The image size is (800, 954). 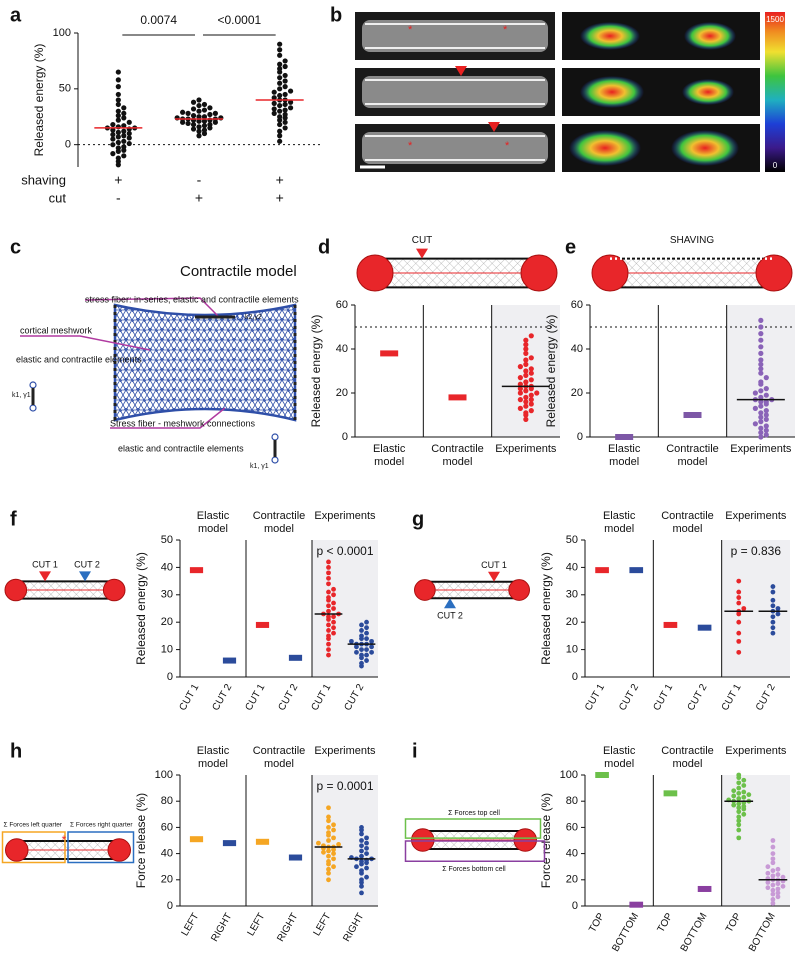 What do you see at coordinates (16, 15) in the screenshot?
I see `panel-letter: a` at bounding box center [16, 15].